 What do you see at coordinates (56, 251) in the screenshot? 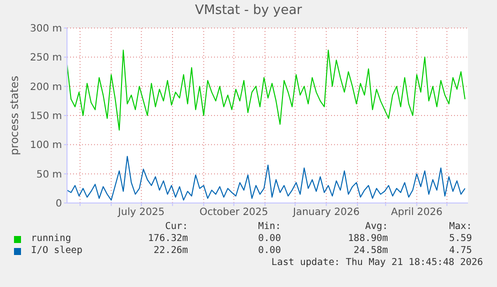
I see `legend-label: I/O sleep` at bounding box center [56, 251].